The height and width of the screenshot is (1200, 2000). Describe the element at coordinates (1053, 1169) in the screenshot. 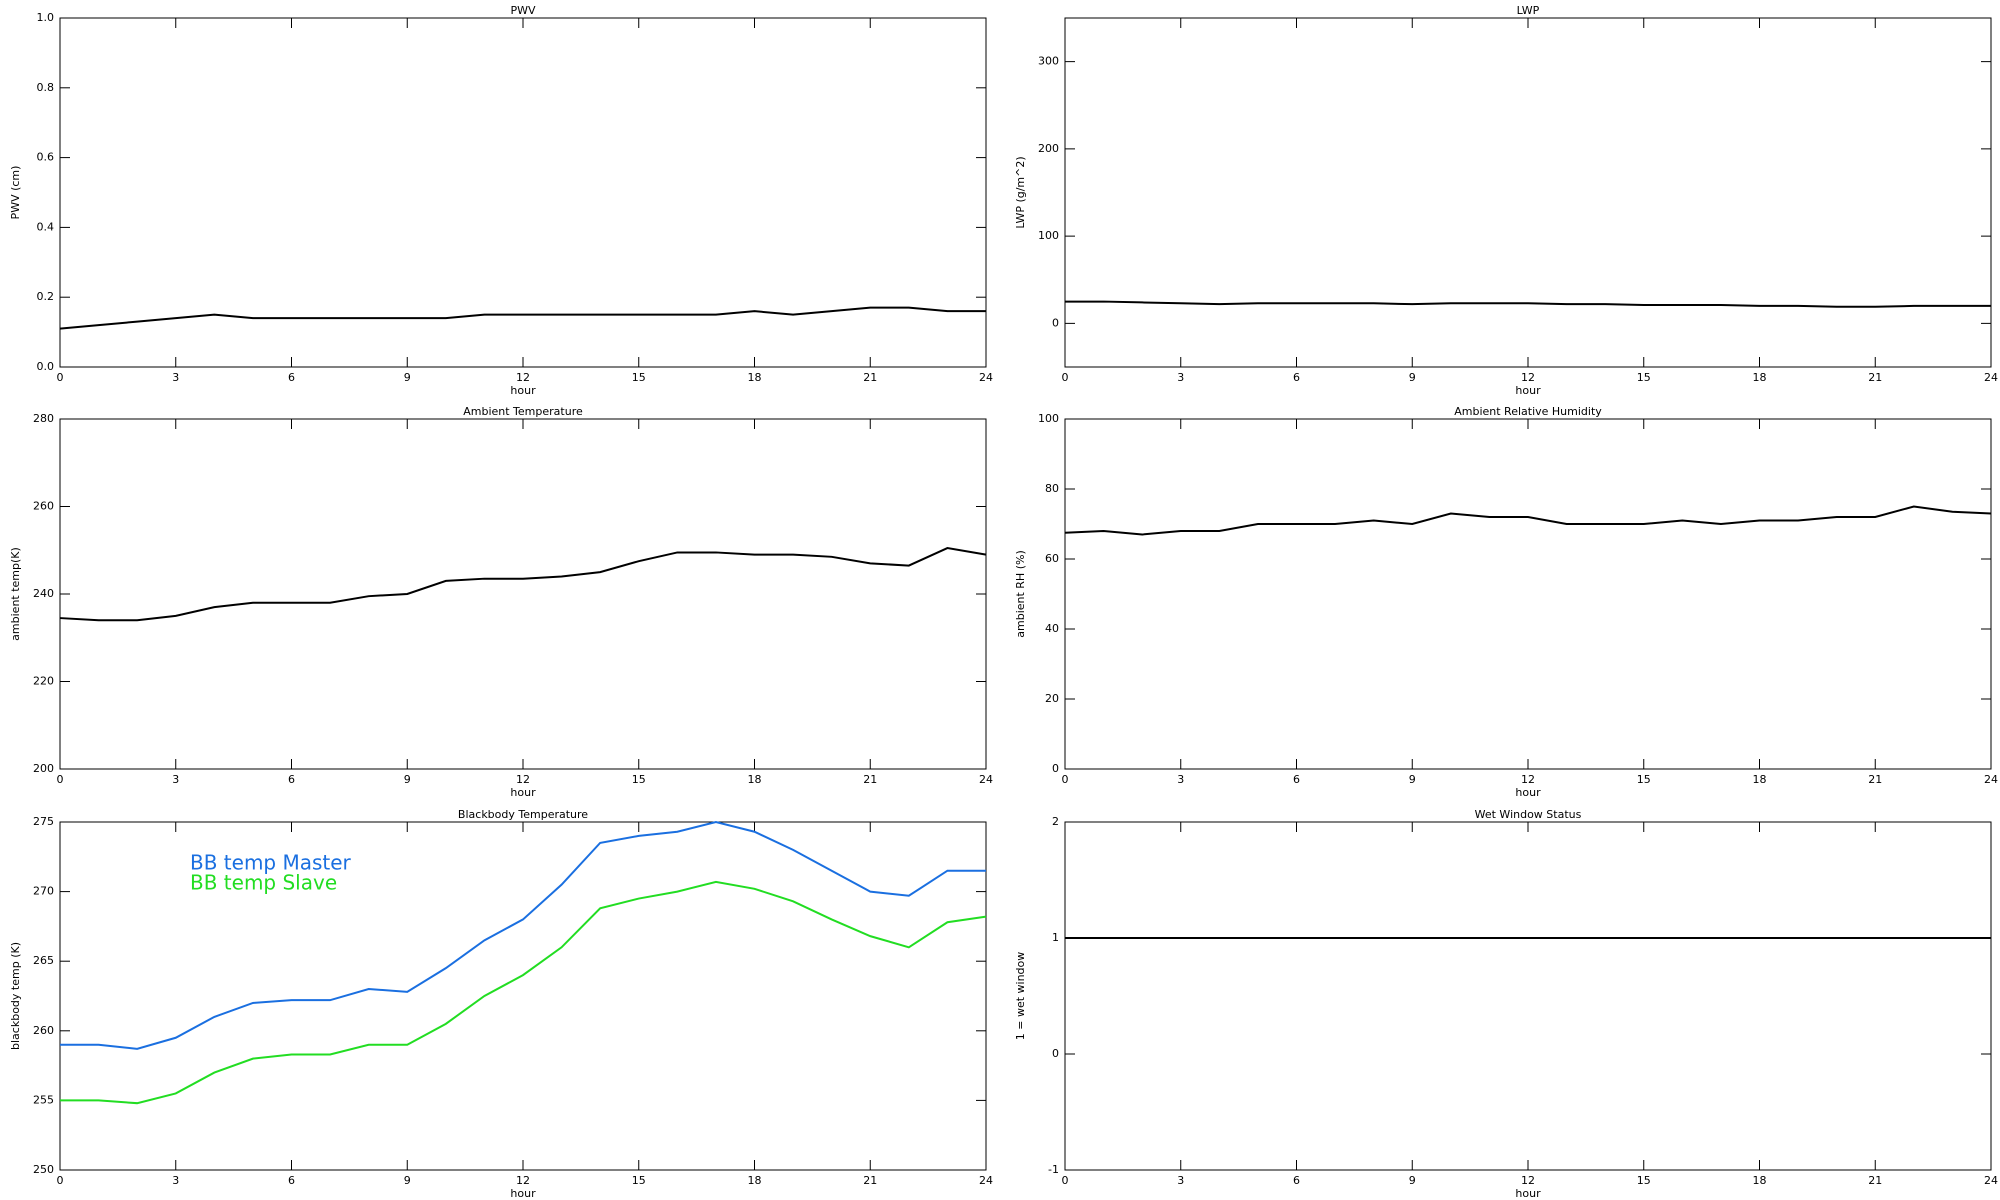

I see `y-tick-label: -1` at that location.